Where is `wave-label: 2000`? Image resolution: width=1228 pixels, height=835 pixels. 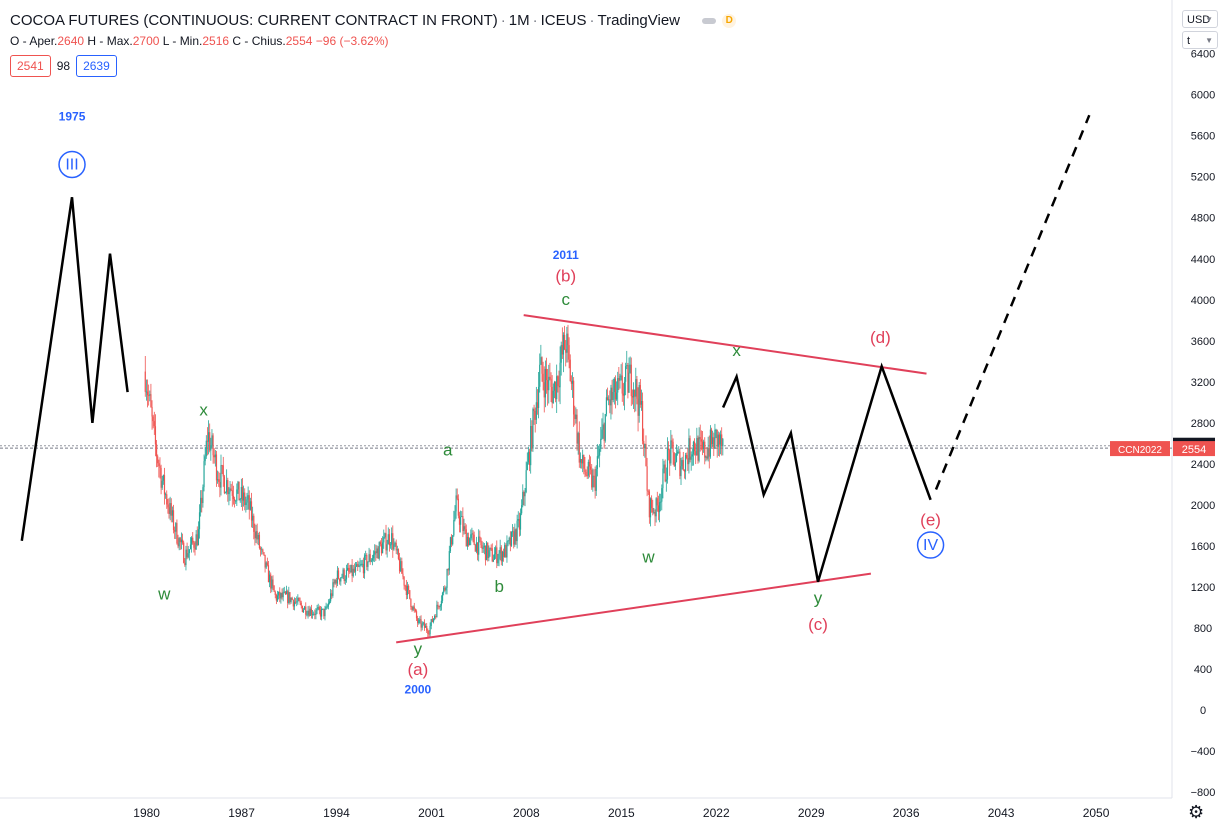
wave-label: 2000 is located at coordinates (418, 690).